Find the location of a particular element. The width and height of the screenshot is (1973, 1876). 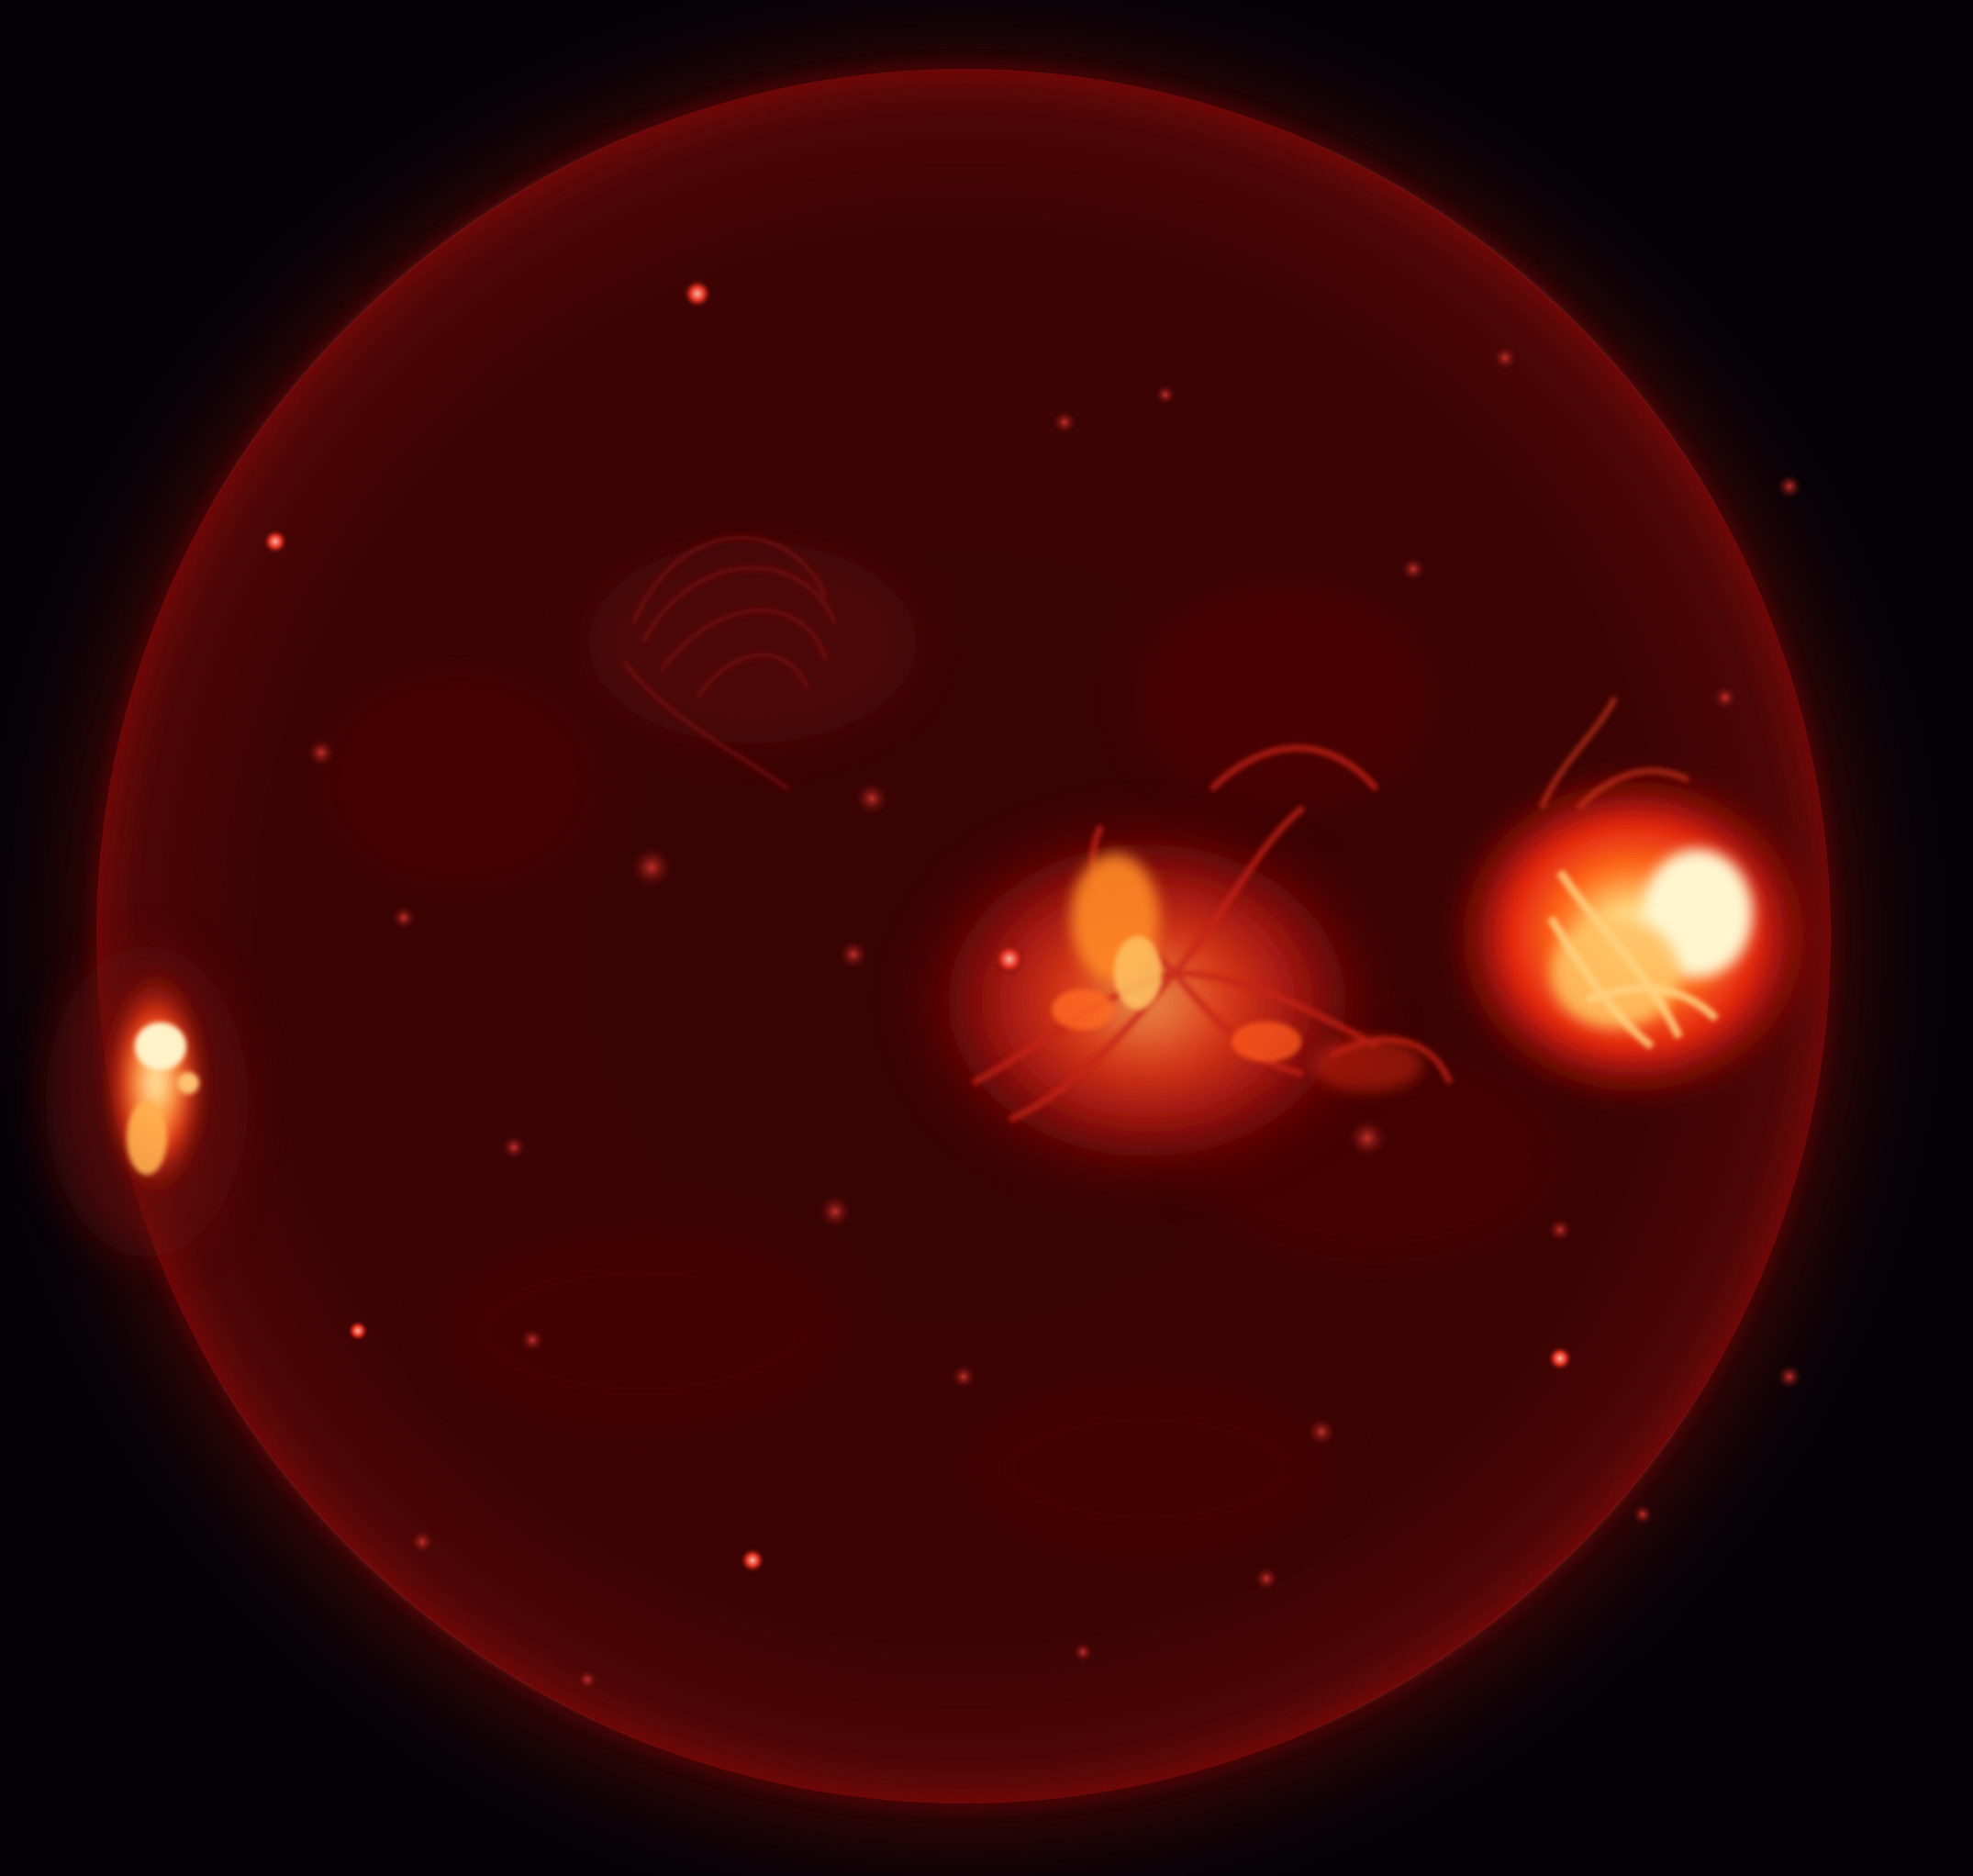

active-region-west is located at coordinates (1633, 903).